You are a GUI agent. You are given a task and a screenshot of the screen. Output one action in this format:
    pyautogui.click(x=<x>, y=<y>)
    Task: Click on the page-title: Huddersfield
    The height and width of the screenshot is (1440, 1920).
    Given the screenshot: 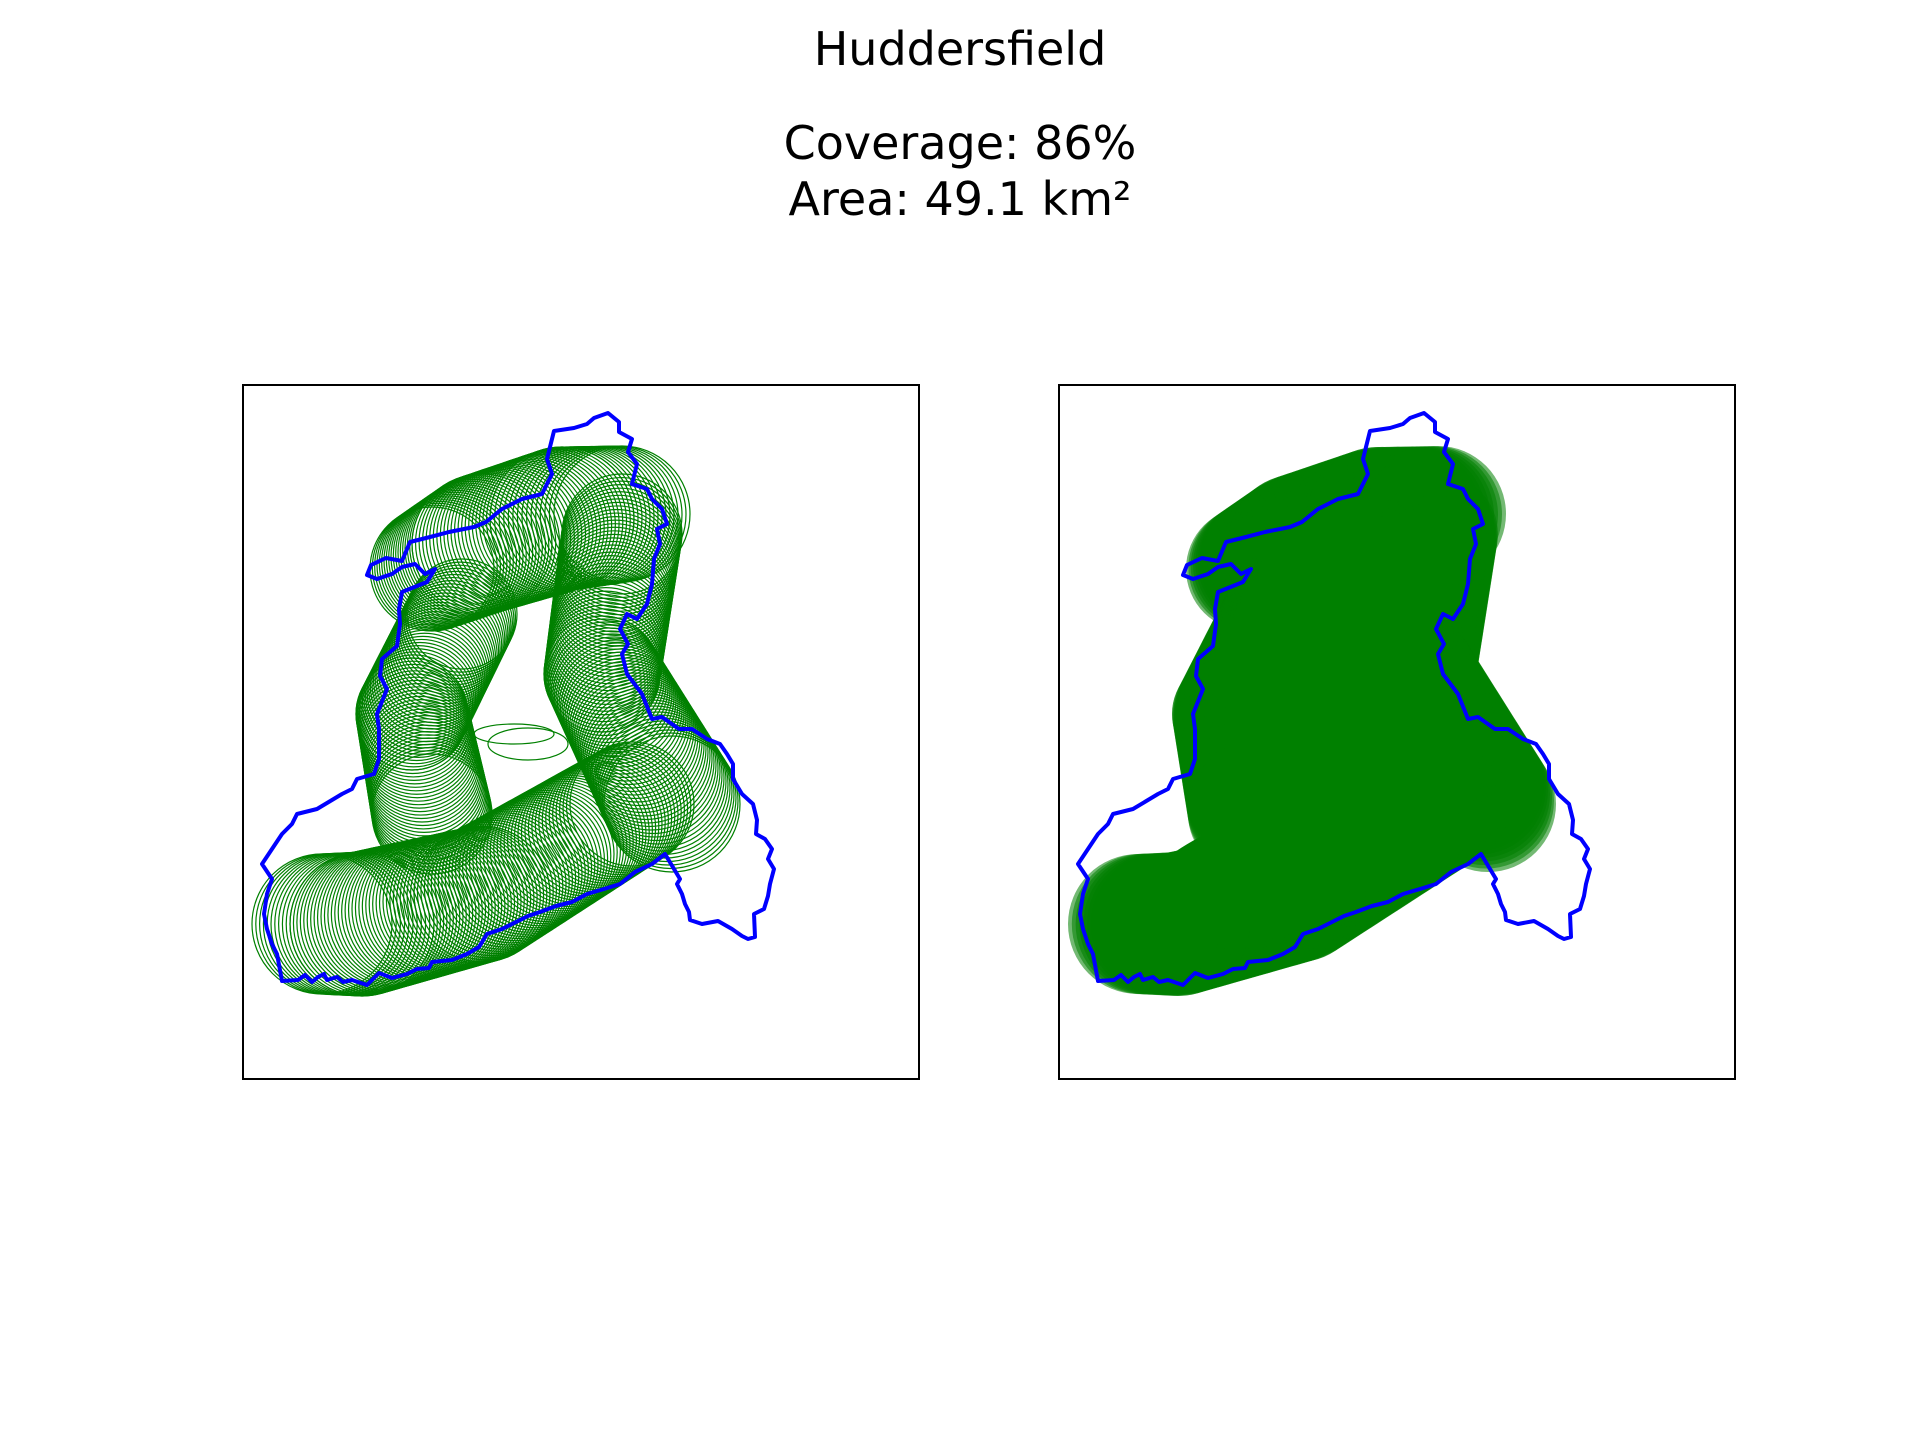 What is the action you would take?
    pyautogui.click(x=960, y=49)
    